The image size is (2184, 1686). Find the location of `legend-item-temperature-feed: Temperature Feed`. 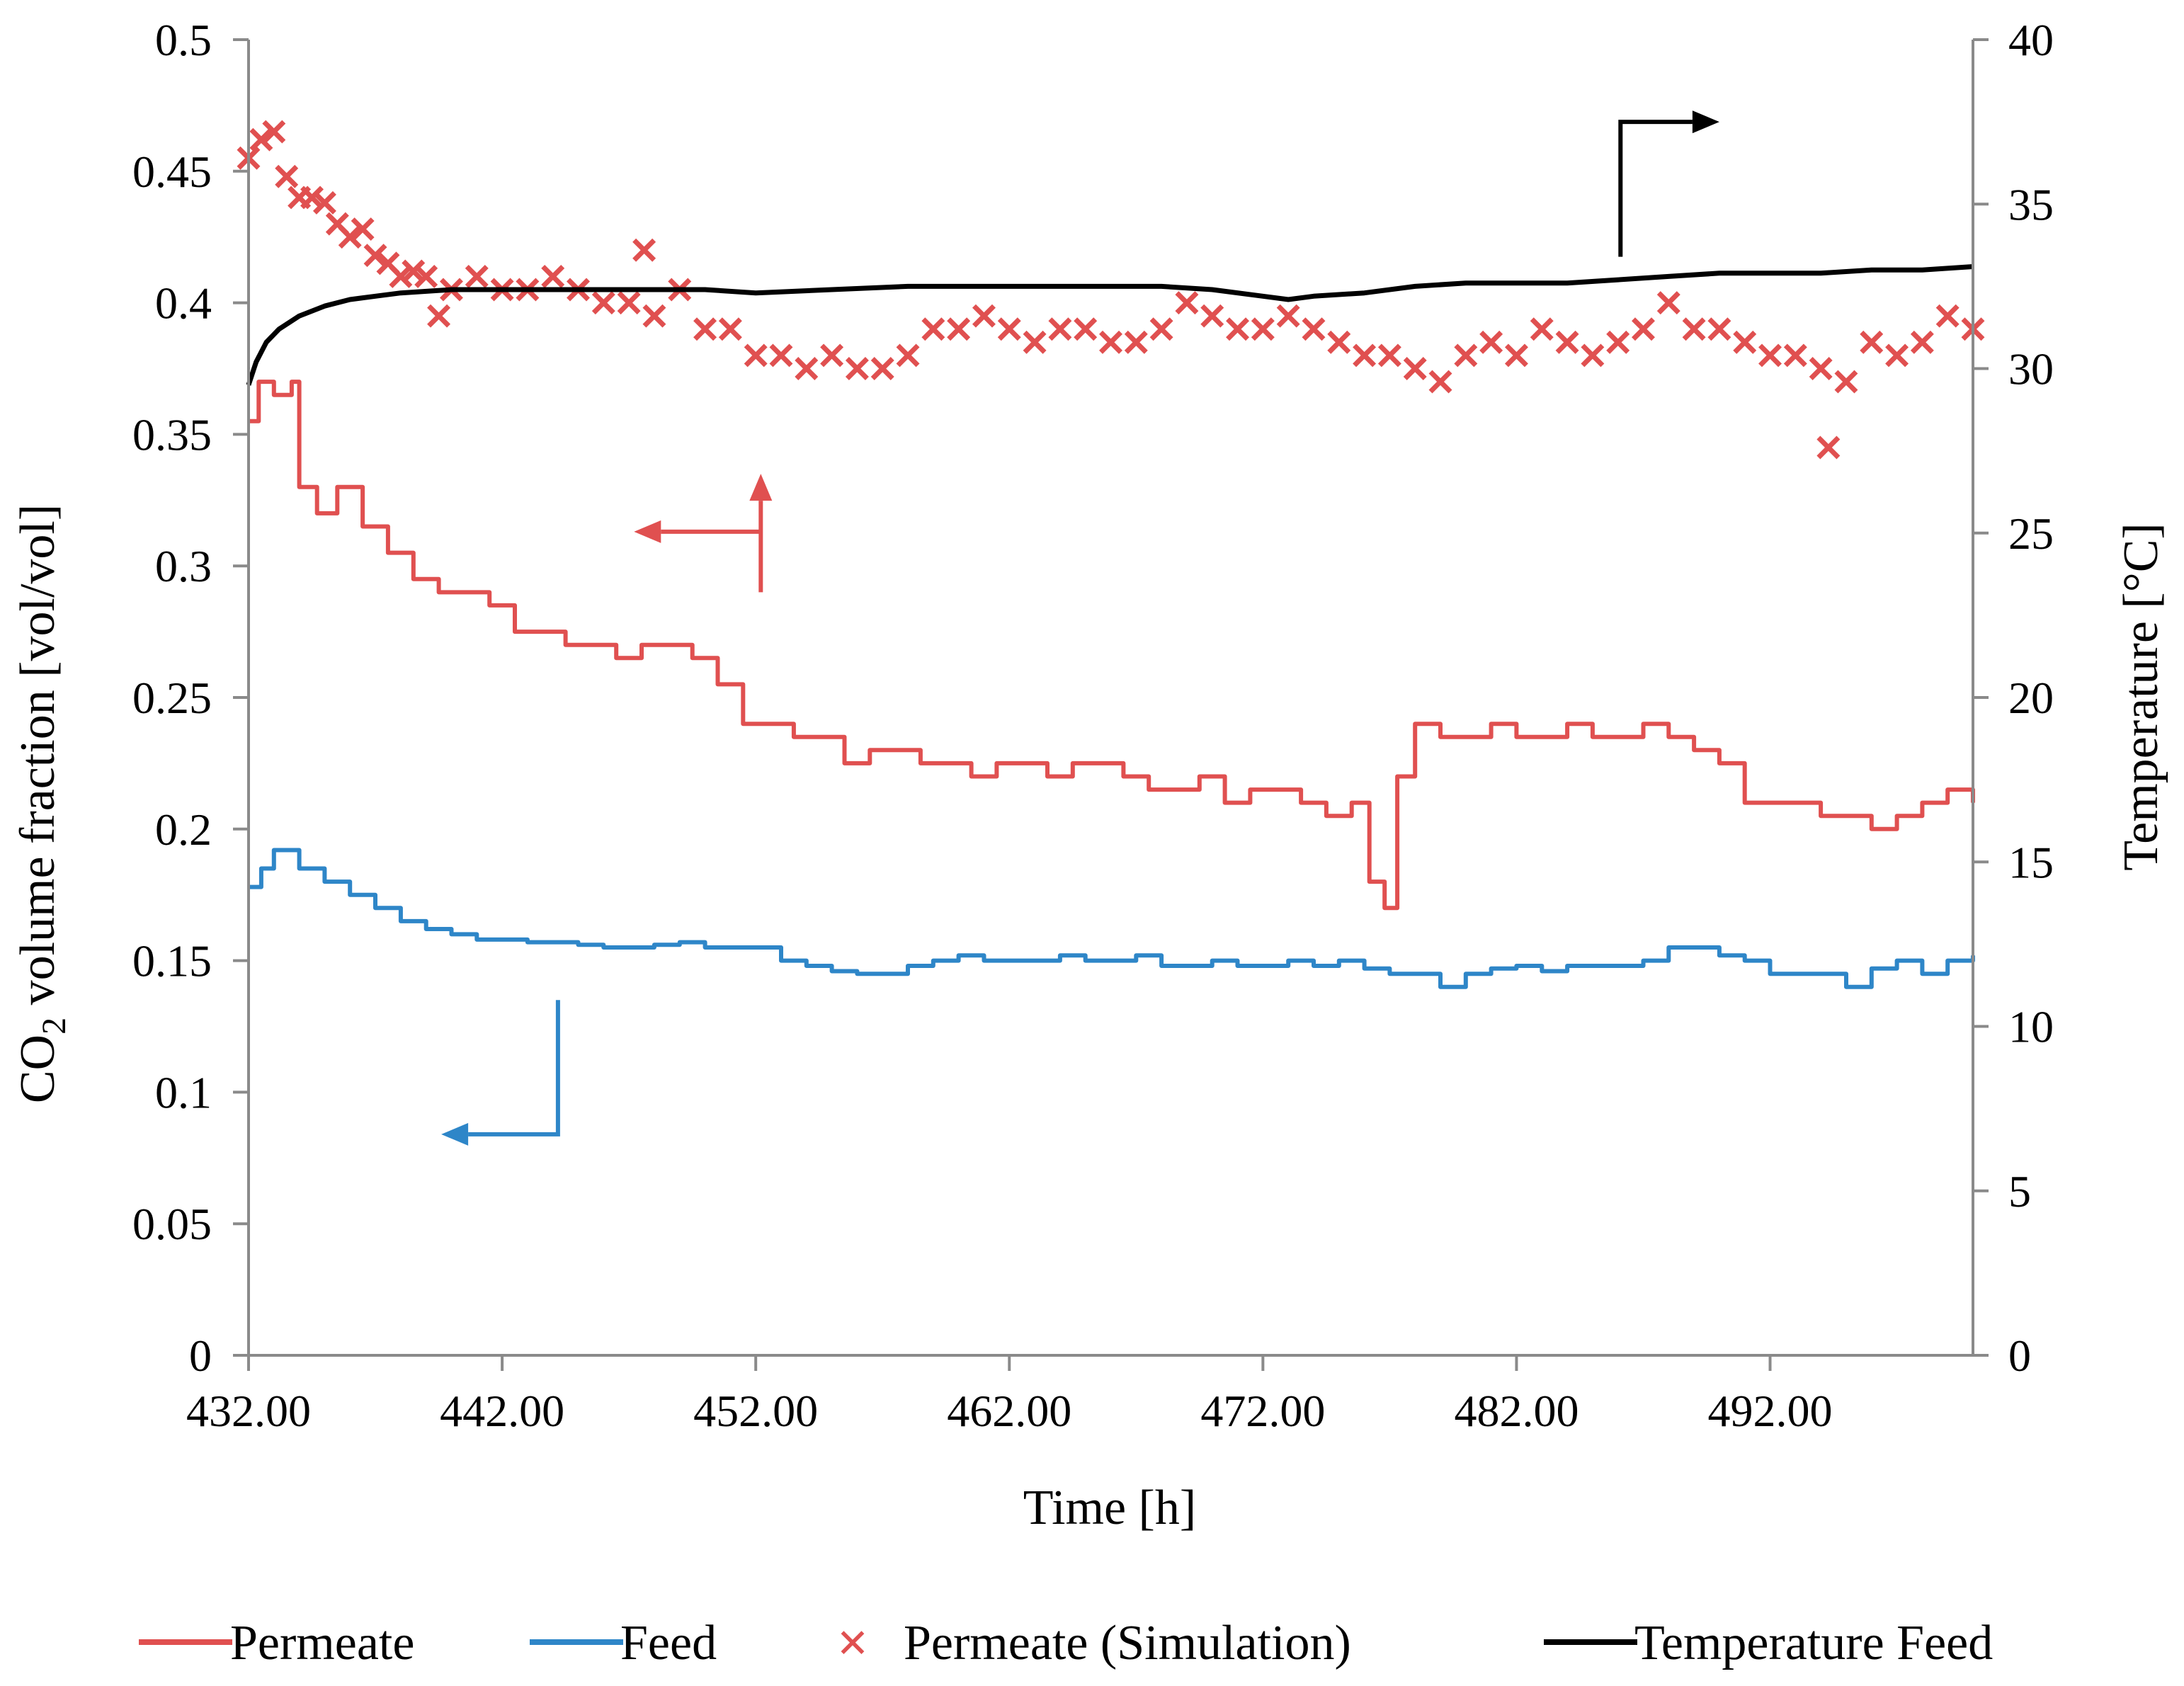

legend-item-temperature-feed: Temperature Feed is located at coordinates (1769, 1643).